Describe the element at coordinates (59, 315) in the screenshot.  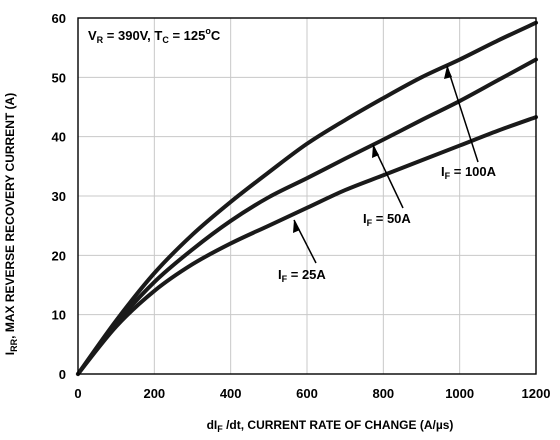
I see `y-tick-label: 10` at that location.